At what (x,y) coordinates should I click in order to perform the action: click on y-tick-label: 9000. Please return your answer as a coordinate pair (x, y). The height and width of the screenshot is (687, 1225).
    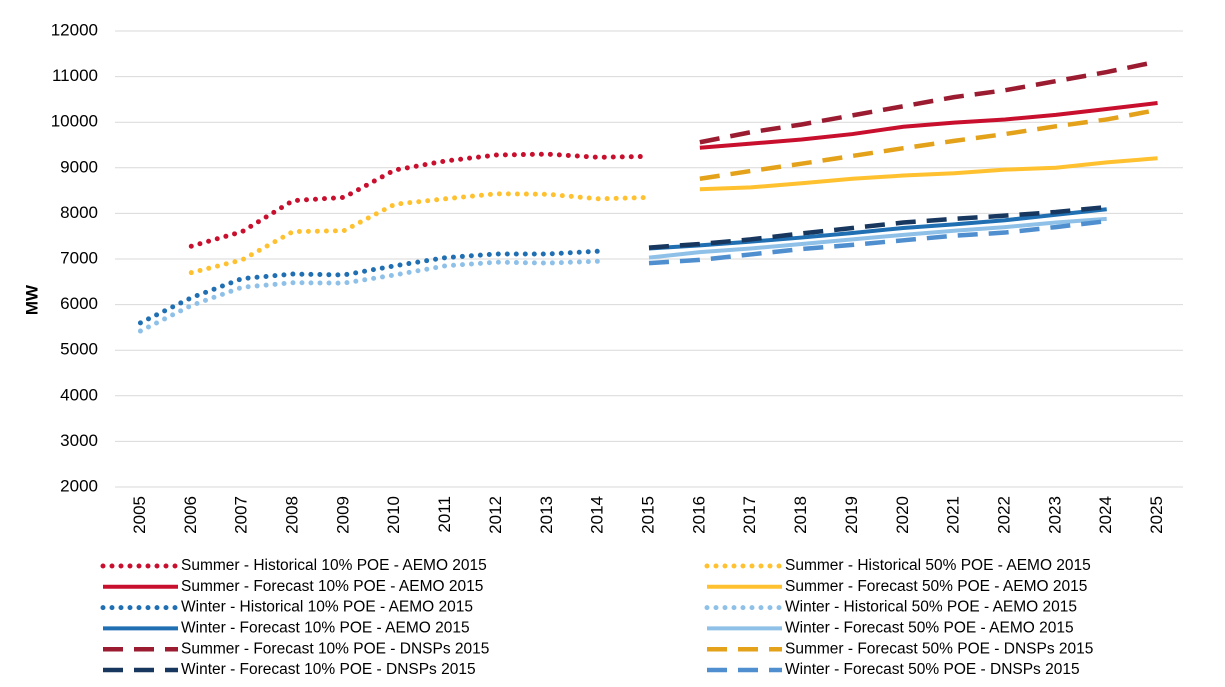
    Looking at the image, I should click on (79, 166).